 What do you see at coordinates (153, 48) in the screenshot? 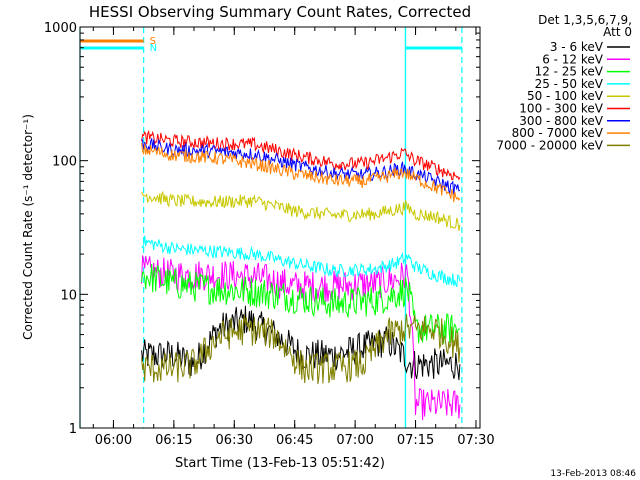
I see `flag-label-n: N` at bounding box center [153, 48].